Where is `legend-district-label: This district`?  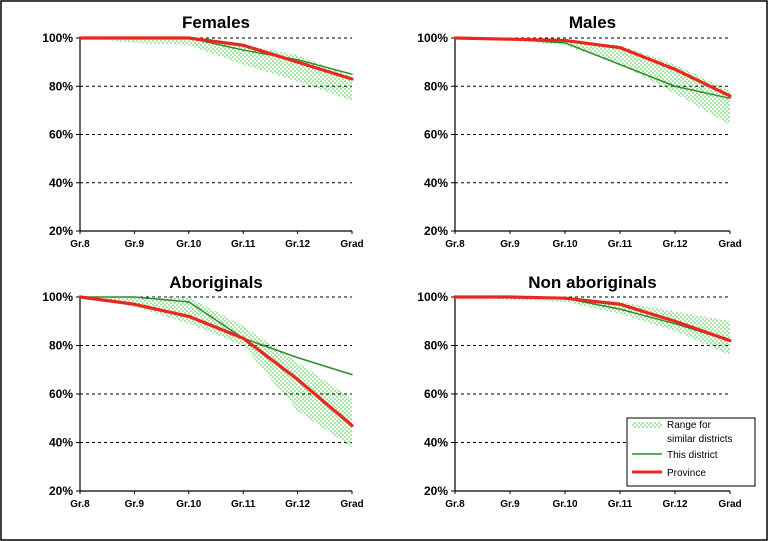 legend-district-label: This district is located at coordinates (692, 455).